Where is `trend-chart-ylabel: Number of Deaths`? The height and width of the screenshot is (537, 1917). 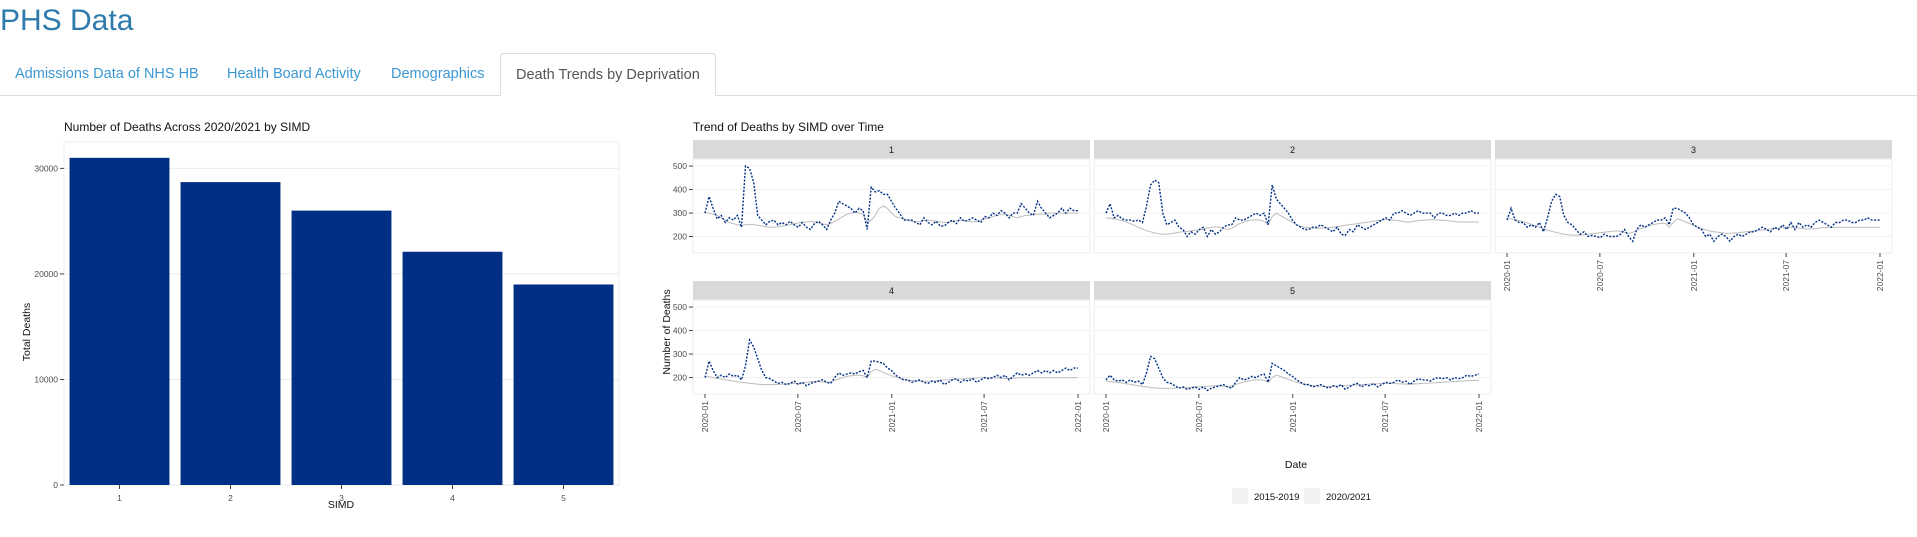 trend-chart-ylabel: Number of Deaths is located at coordinates (667, 331).